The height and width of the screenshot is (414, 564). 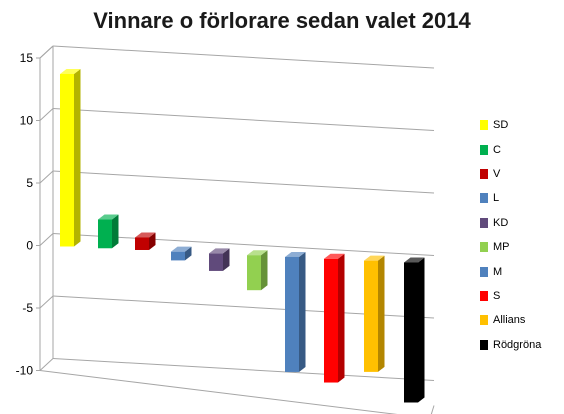 What do you see at coordinates (497, 173) in the screenshot?
I see `legend-label: V` at bounding box center [497, 173].